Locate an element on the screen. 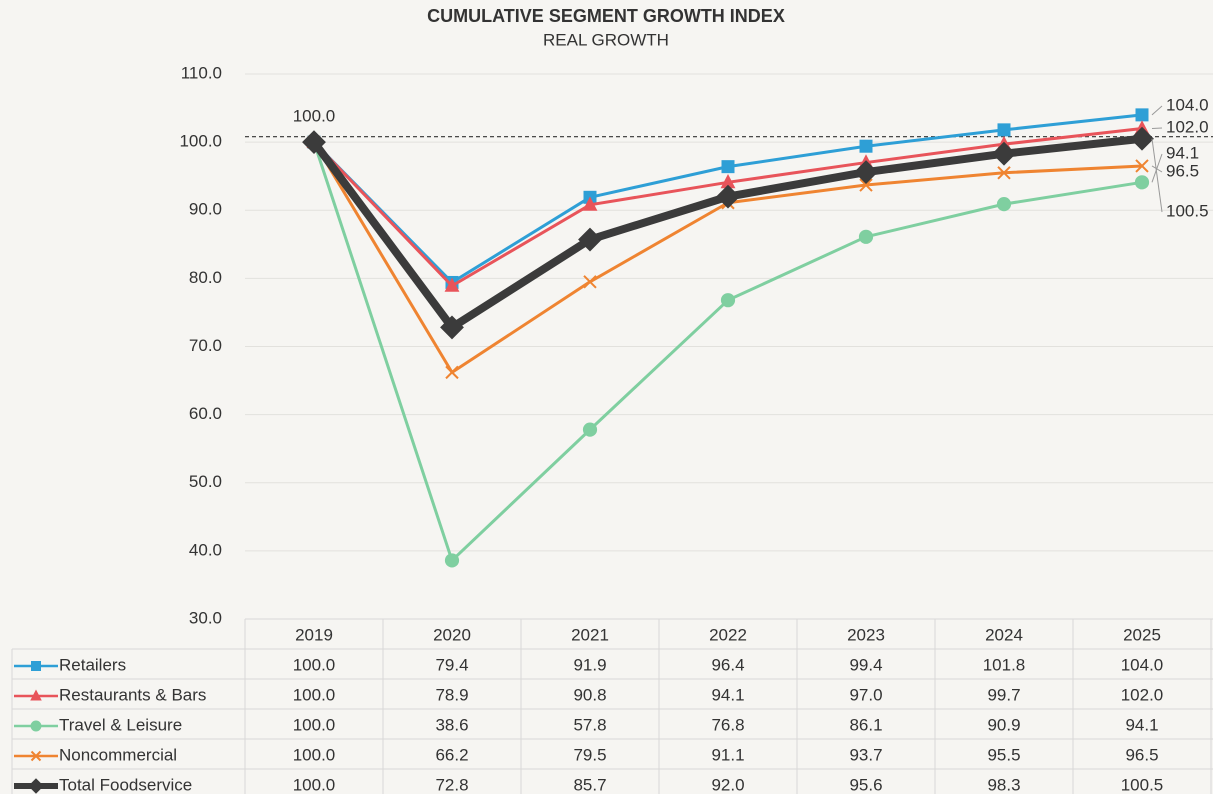  table-cell: 93.7 is located at coordinates (865, 754).